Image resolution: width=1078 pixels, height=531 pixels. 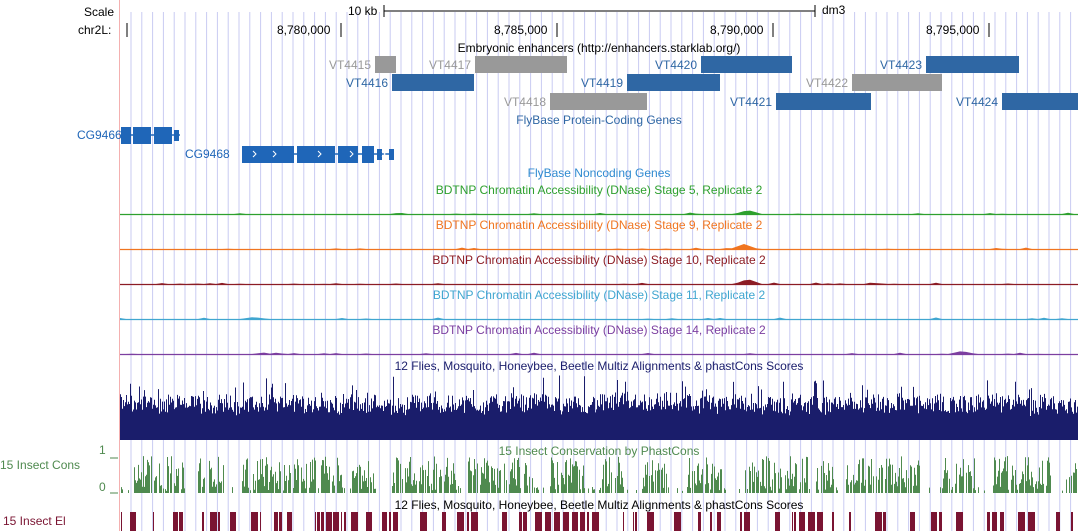 I want to click on enhancer-feature-vt4417, so click(x=521, y=64).